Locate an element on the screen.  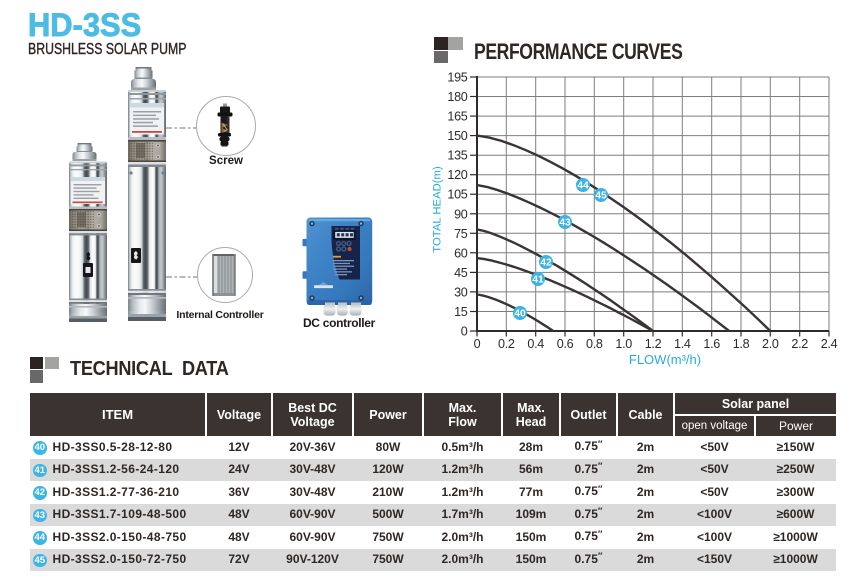
svg-text: 60 is located at coordinates (461, 253).